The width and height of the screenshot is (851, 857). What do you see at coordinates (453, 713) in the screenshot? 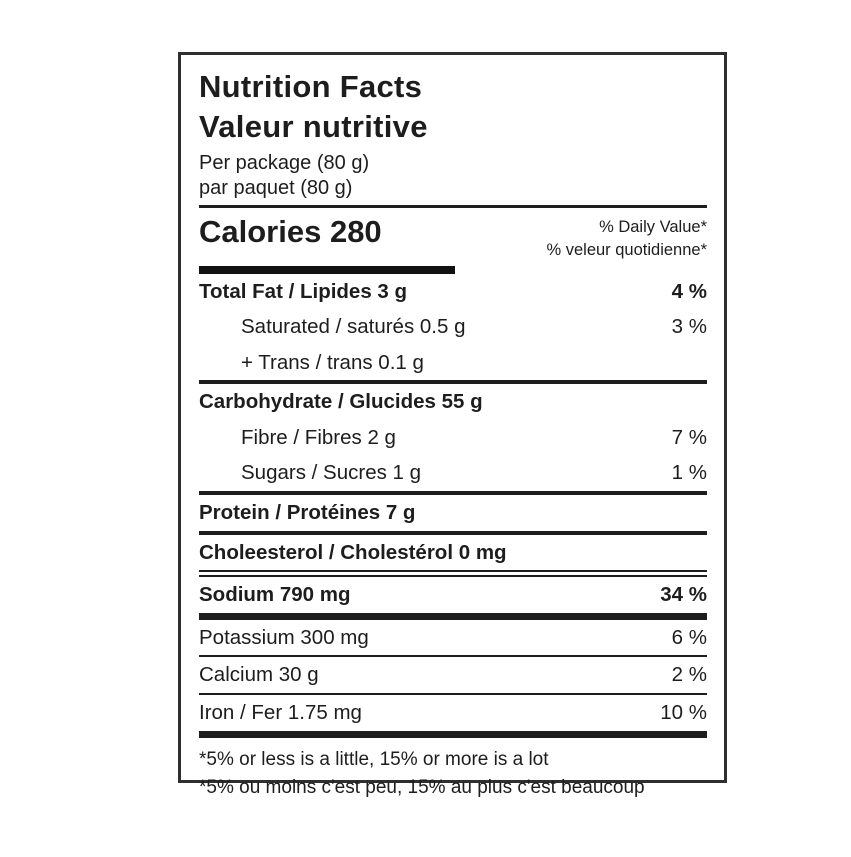
I see `nutrient-row: Iron / Fer 1.75 mg 10 %` at bounding box center [453, 713].